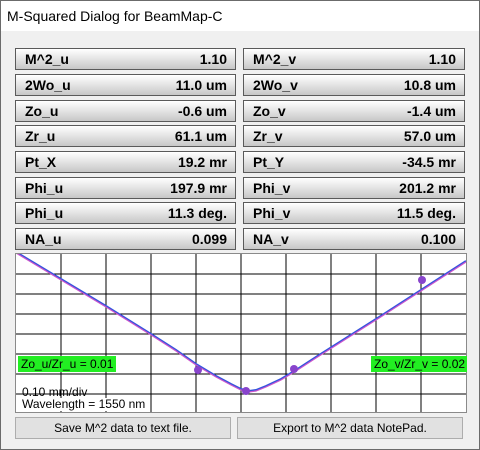 The image size is (480, 450). Describe the element at coordinates (200, 136) in the screenshot. I see `param-value: 61.1 um` at that location.